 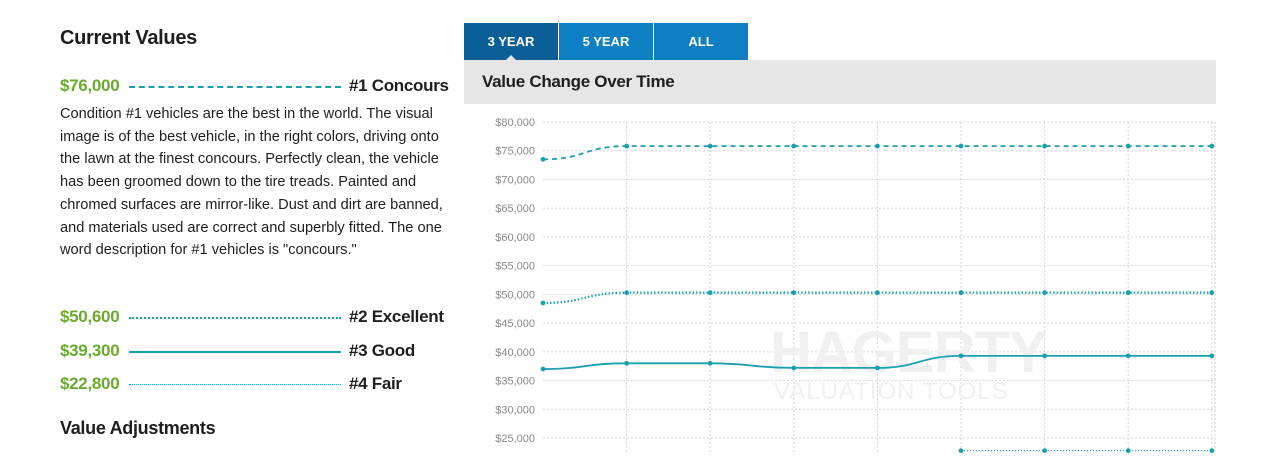 I want to click on condition-row-fair: $22,800 #4 Fair, so click(x=255, y=385).